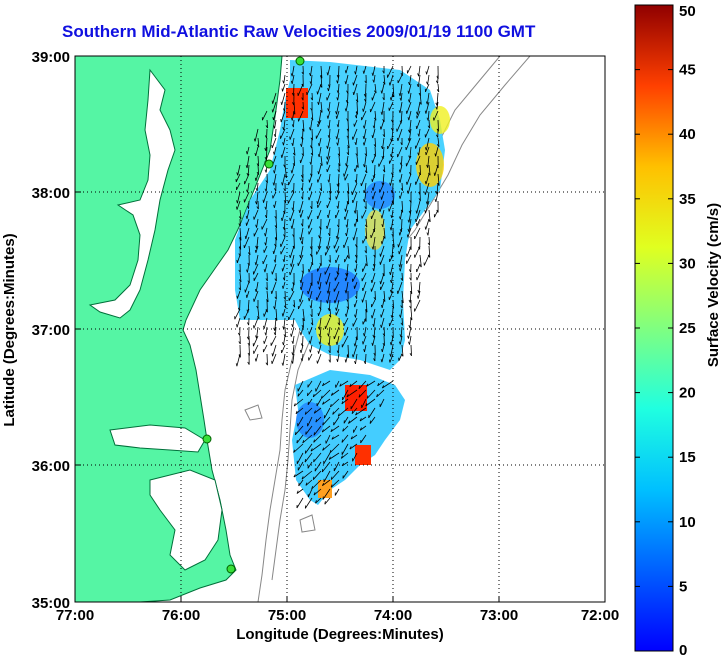  What do you see at coordinates (51, 603) in the screenshot?
I see `y-tick-label: 35:00` at bounding box center [51, 603].